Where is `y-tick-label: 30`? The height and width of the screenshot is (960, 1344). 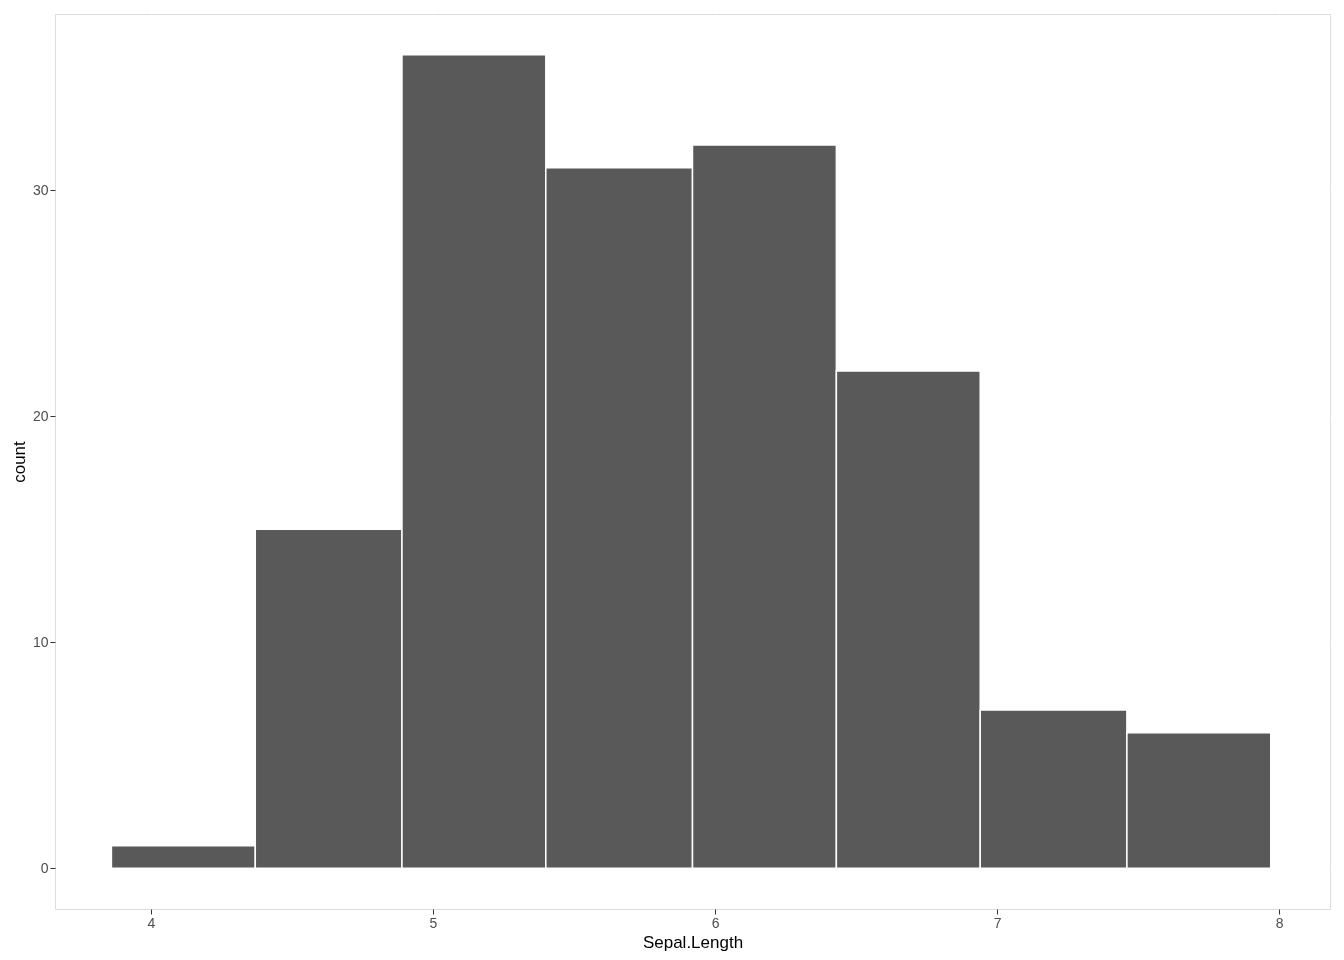 y-tick-label: 30 is located at coordinates (40, 189).